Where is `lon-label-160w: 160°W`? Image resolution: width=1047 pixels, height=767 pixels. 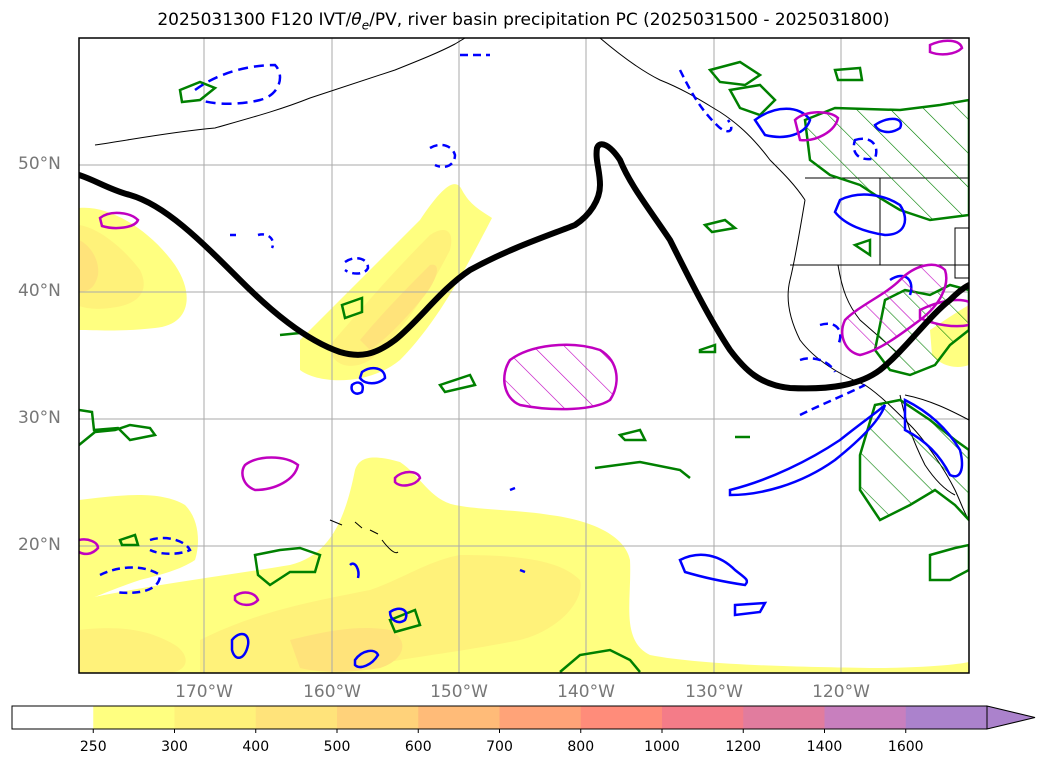 lon-label-160w: 160°W is located at coordinates (332, 692).